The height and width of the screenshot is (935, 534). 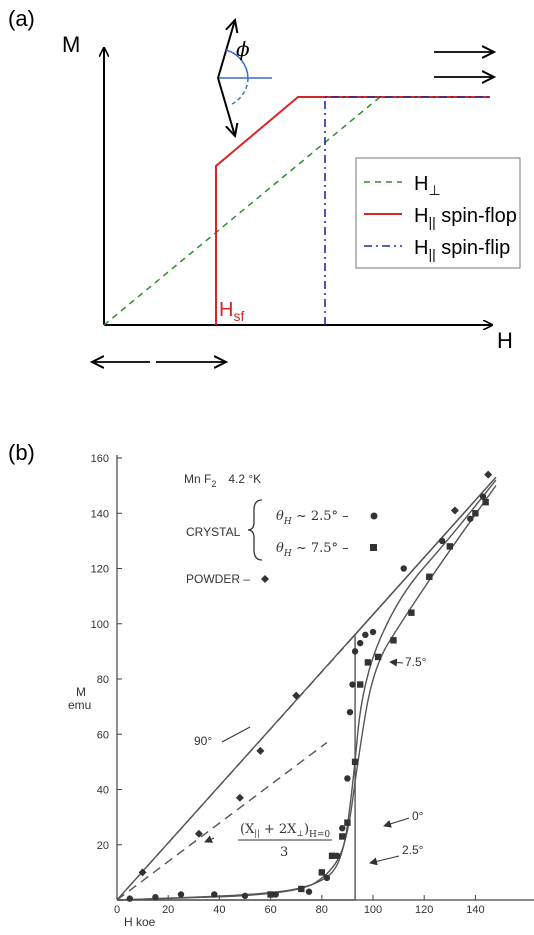 I want to click on annotation-formula: (X|| + 2X⊥)H=0 3, so click(x=268, y=841).